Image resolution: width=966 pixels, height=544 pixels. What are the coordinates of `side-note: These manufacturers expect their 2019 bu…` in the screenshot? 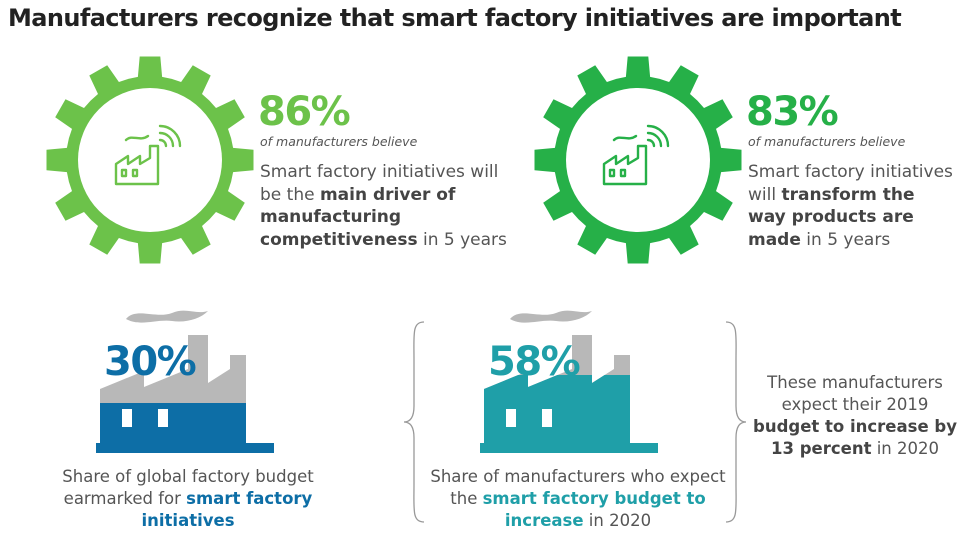 It's located at (855, 416).